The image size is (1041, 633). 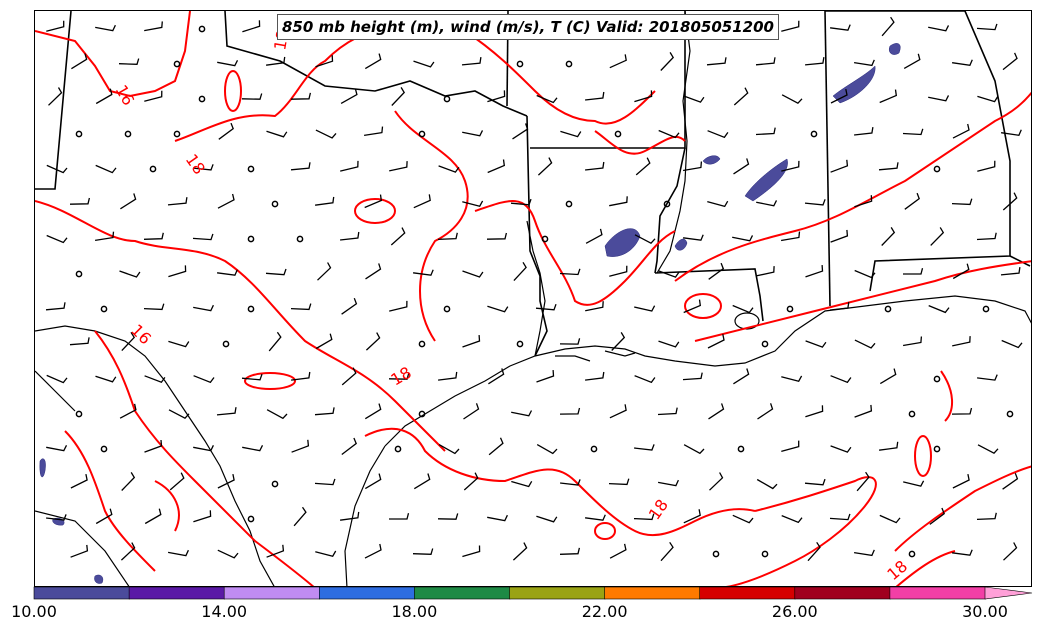 What do you see at coordinates (794, 611) in the screenshot?
I see `colorbar-tick-label: 26.00` at bounding box center [794, 611].